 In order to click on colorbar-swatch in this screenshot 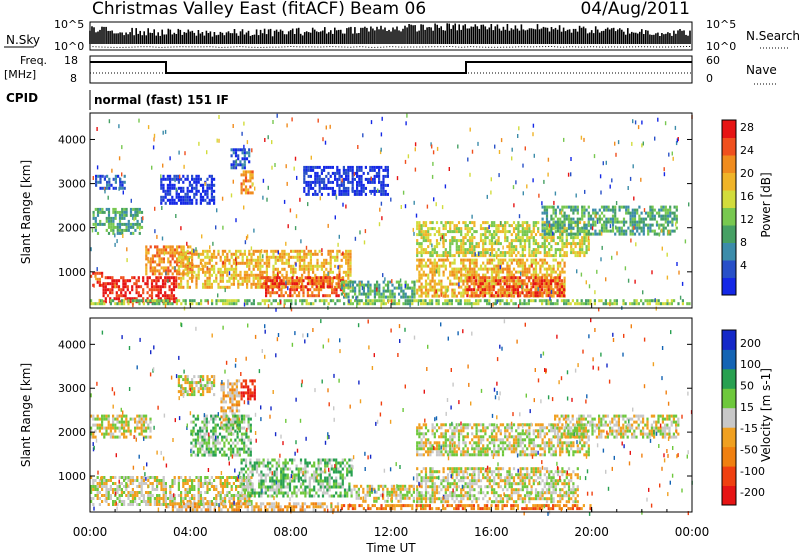, I will do `click(729, 216)`.